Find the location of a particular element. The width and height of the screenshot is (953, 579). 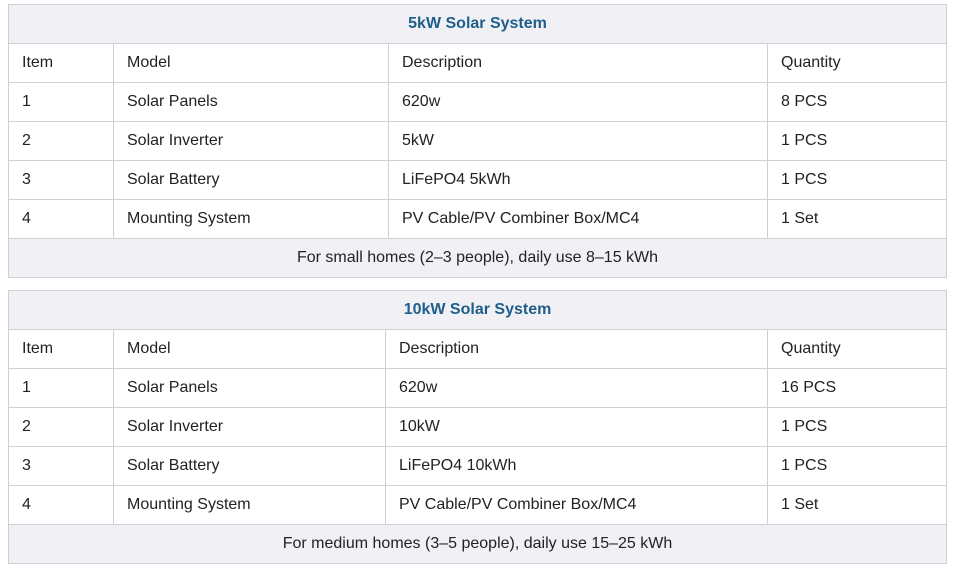

table-row: 3 Solar Battery LiFePO4 10kWh 1 PCS is located at coordinates (477, 466).